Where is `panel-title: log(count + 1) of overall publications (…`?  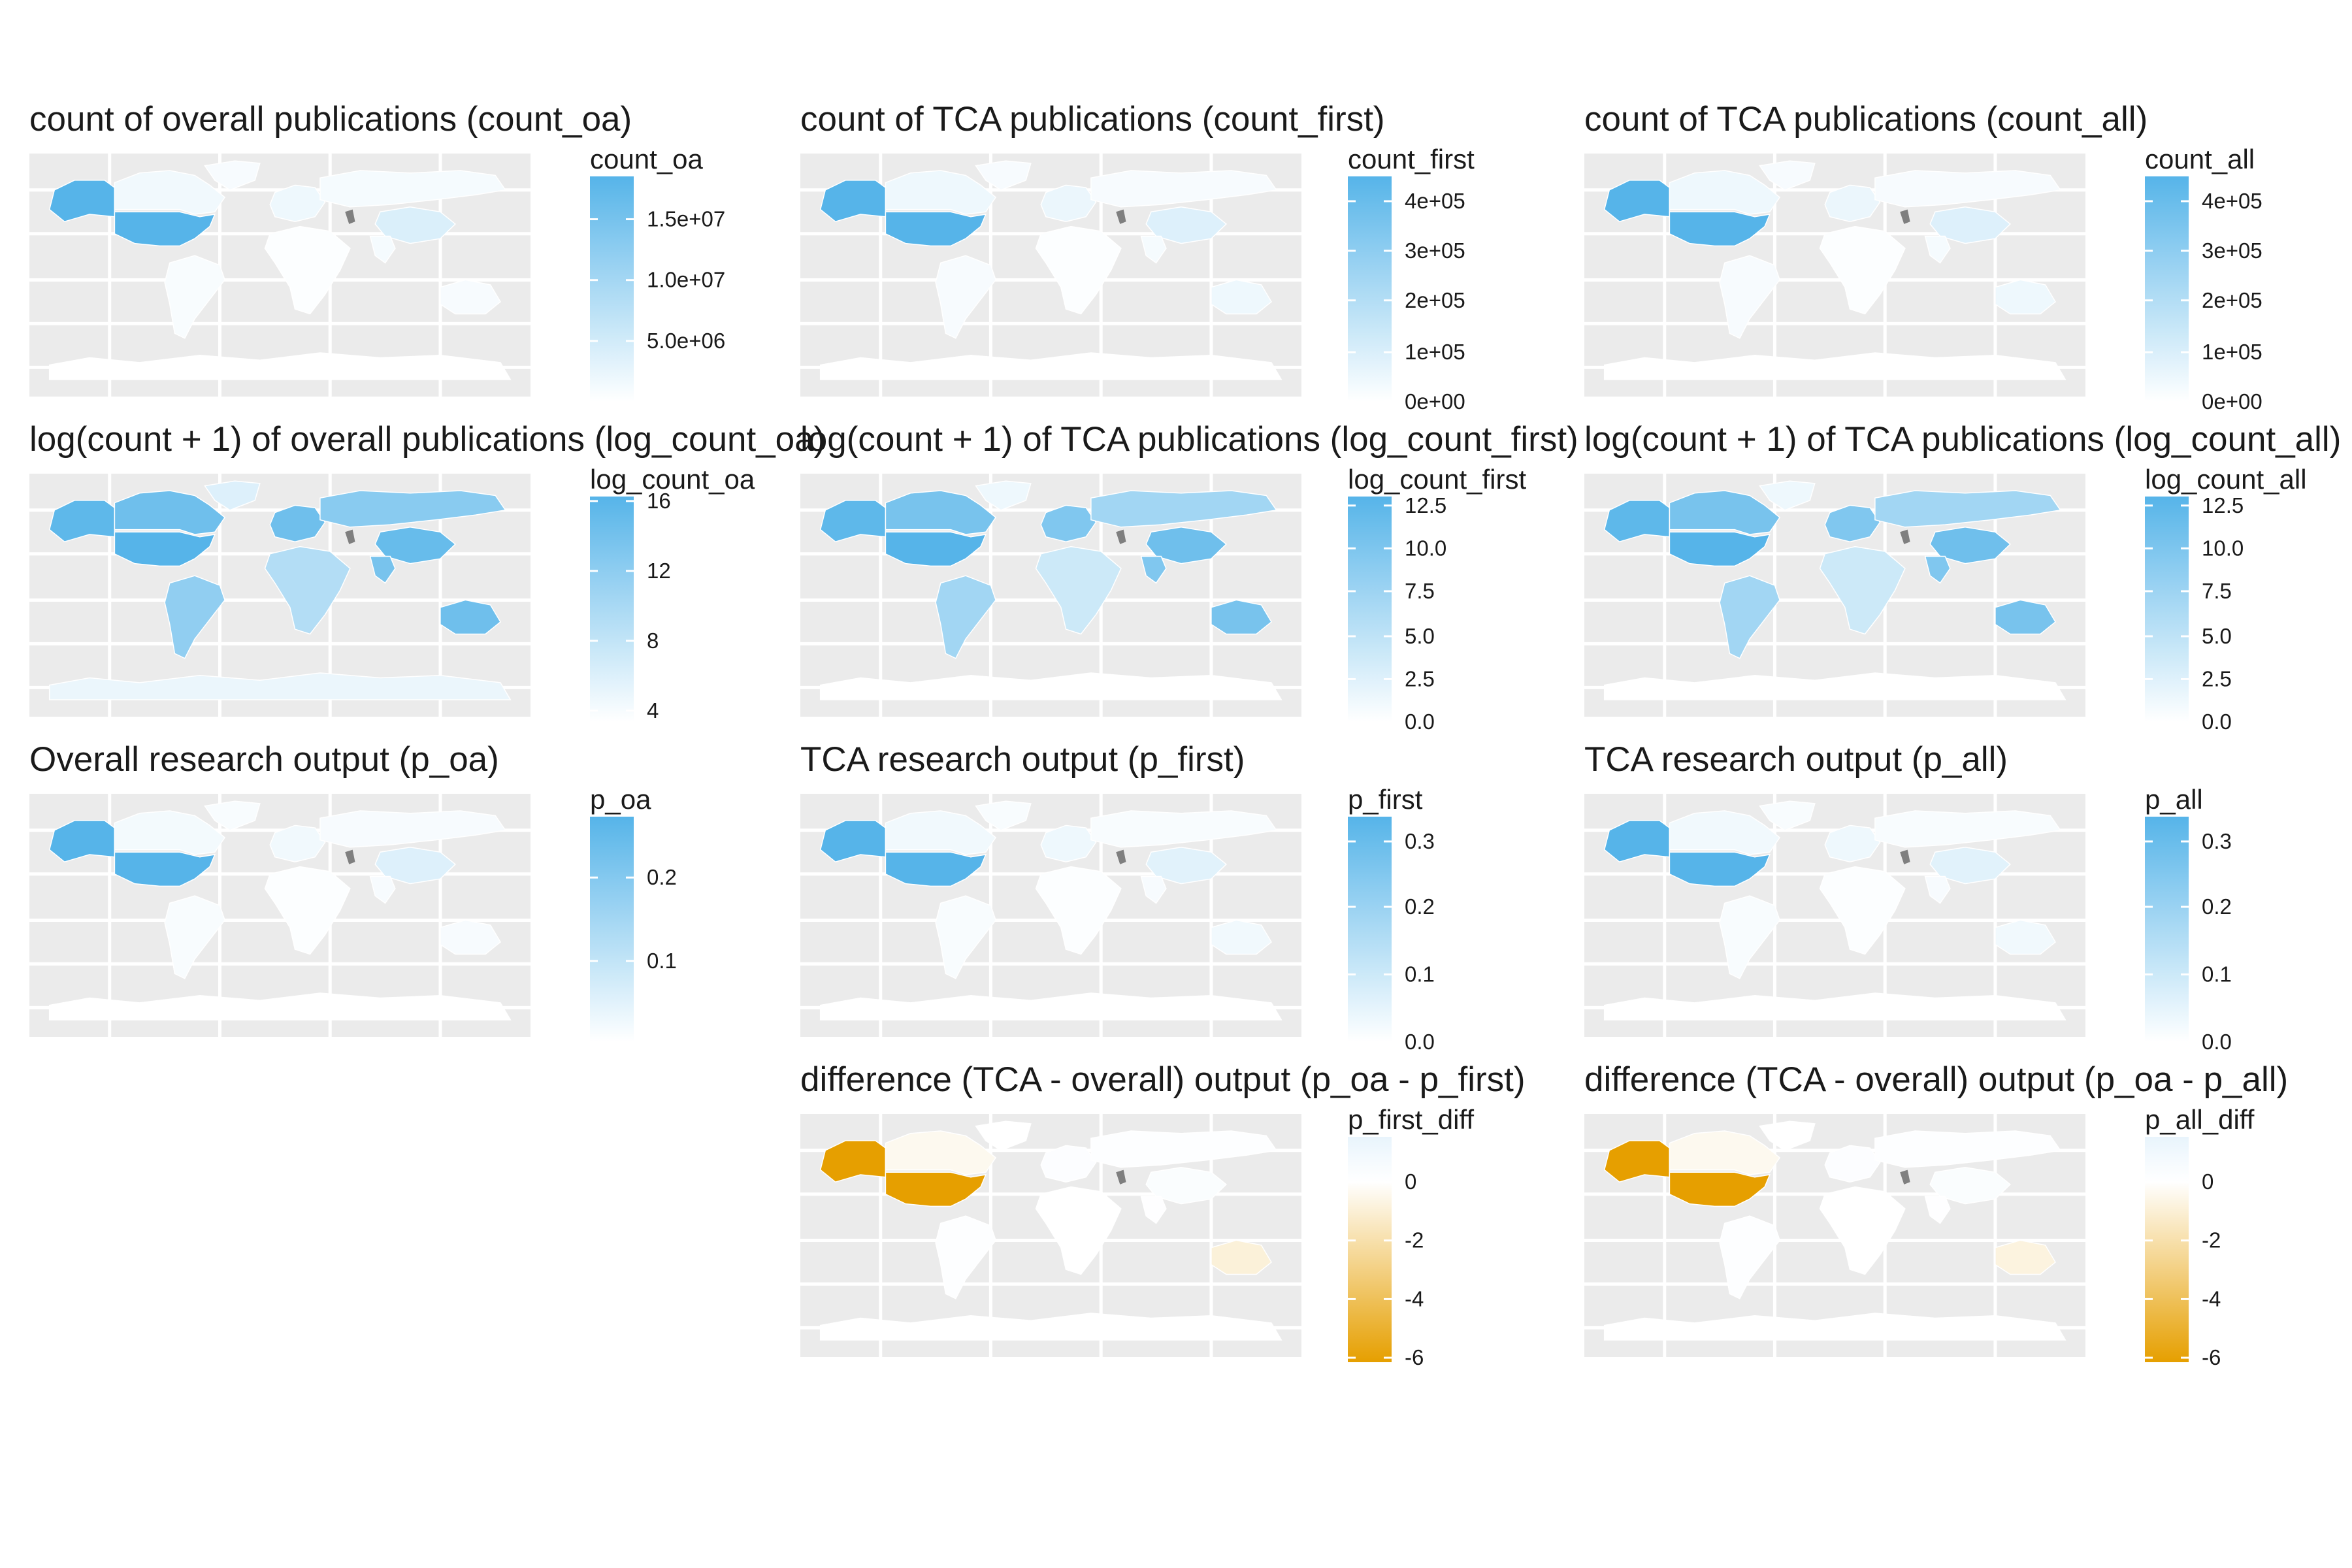 panel-title: log(count + 1) of overall publications (… is located at coordinates (427, 439).